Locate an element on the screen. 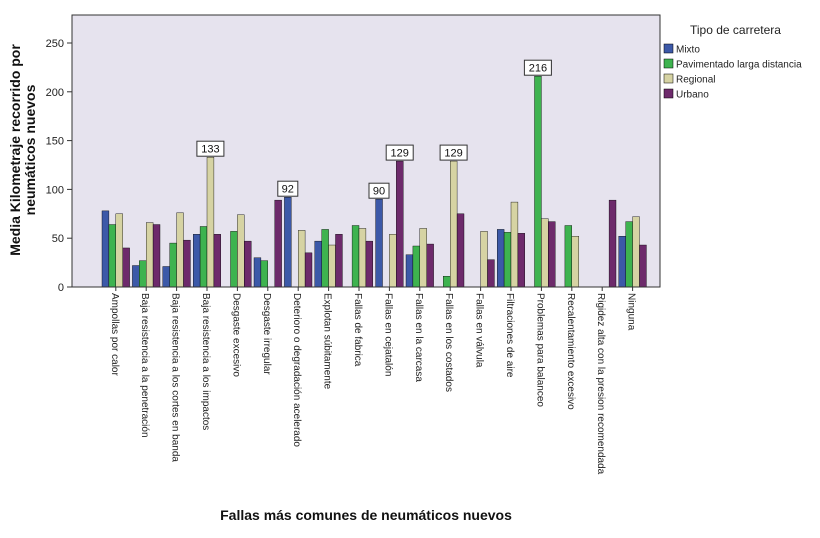 The height and width of the screenshot is (538, 820). y-tick-label-100: 100 is located at coordinates (55, 190).